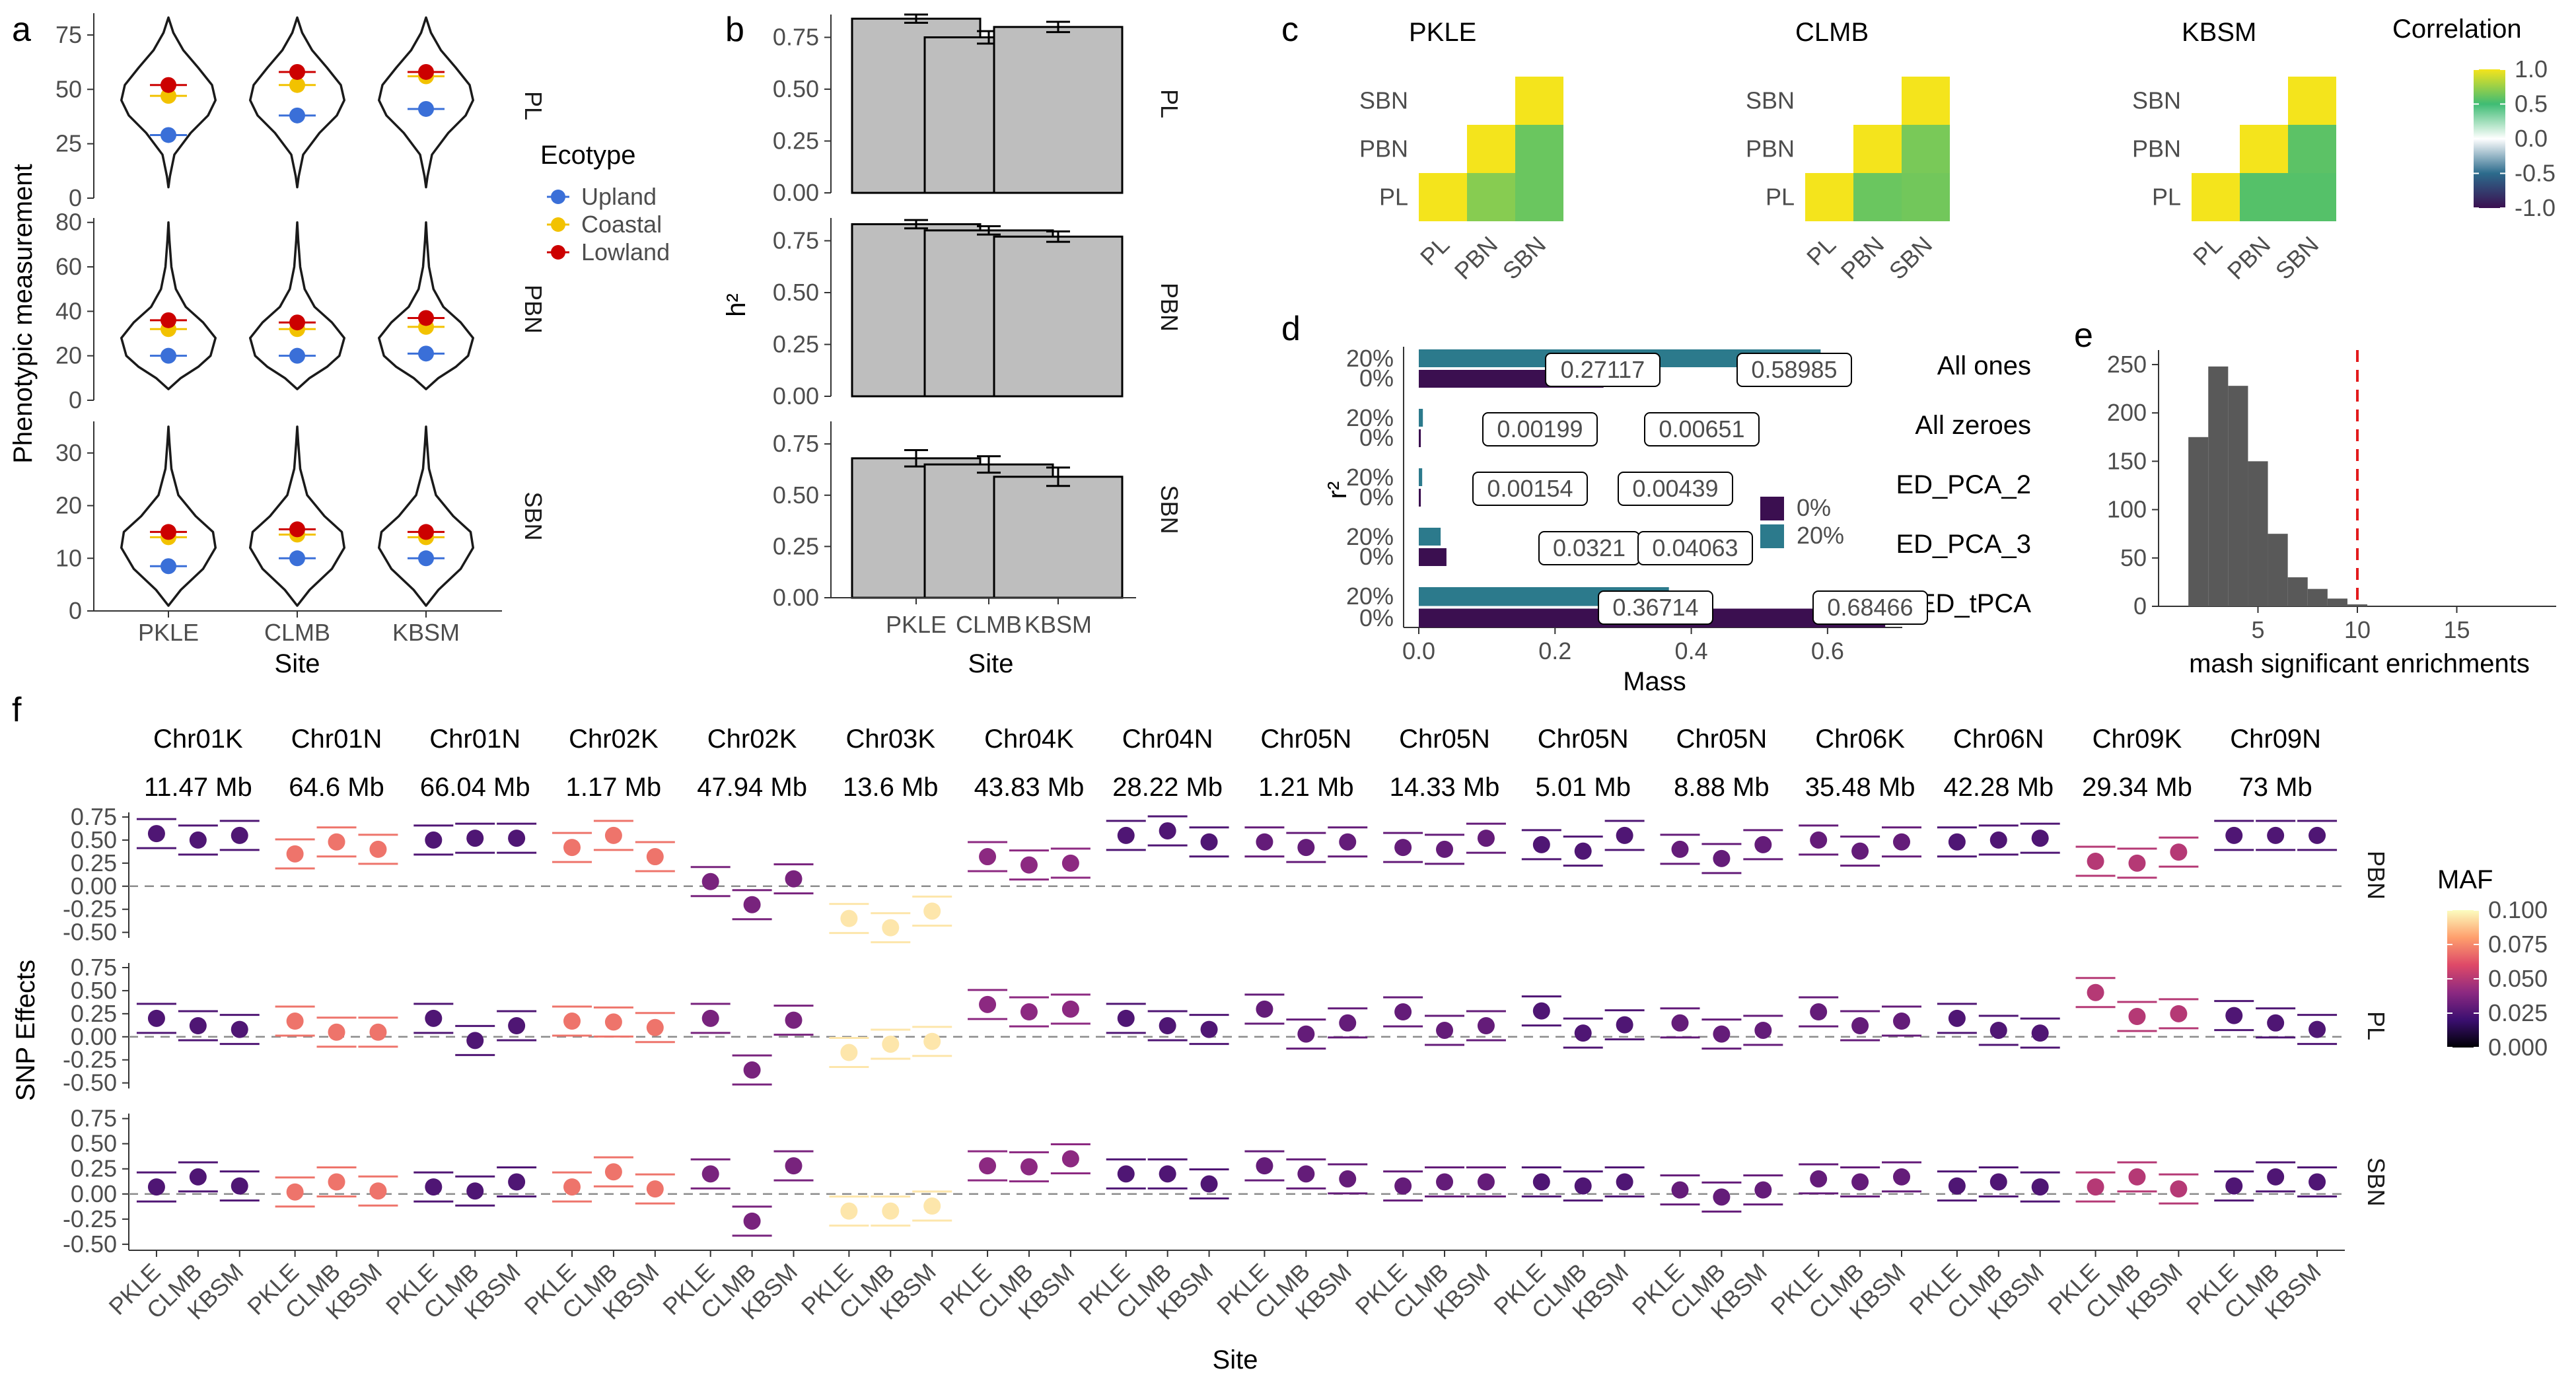 The image size is (2576, 1387). I want to click on r2-tick-label: 0%, so click(1377, 556).